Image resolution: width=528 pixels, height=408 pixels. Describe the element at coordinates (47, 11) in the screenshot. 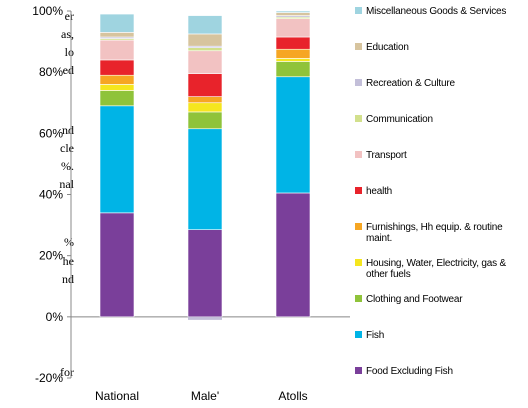

I see `y-tick-label: 100%` at that location.